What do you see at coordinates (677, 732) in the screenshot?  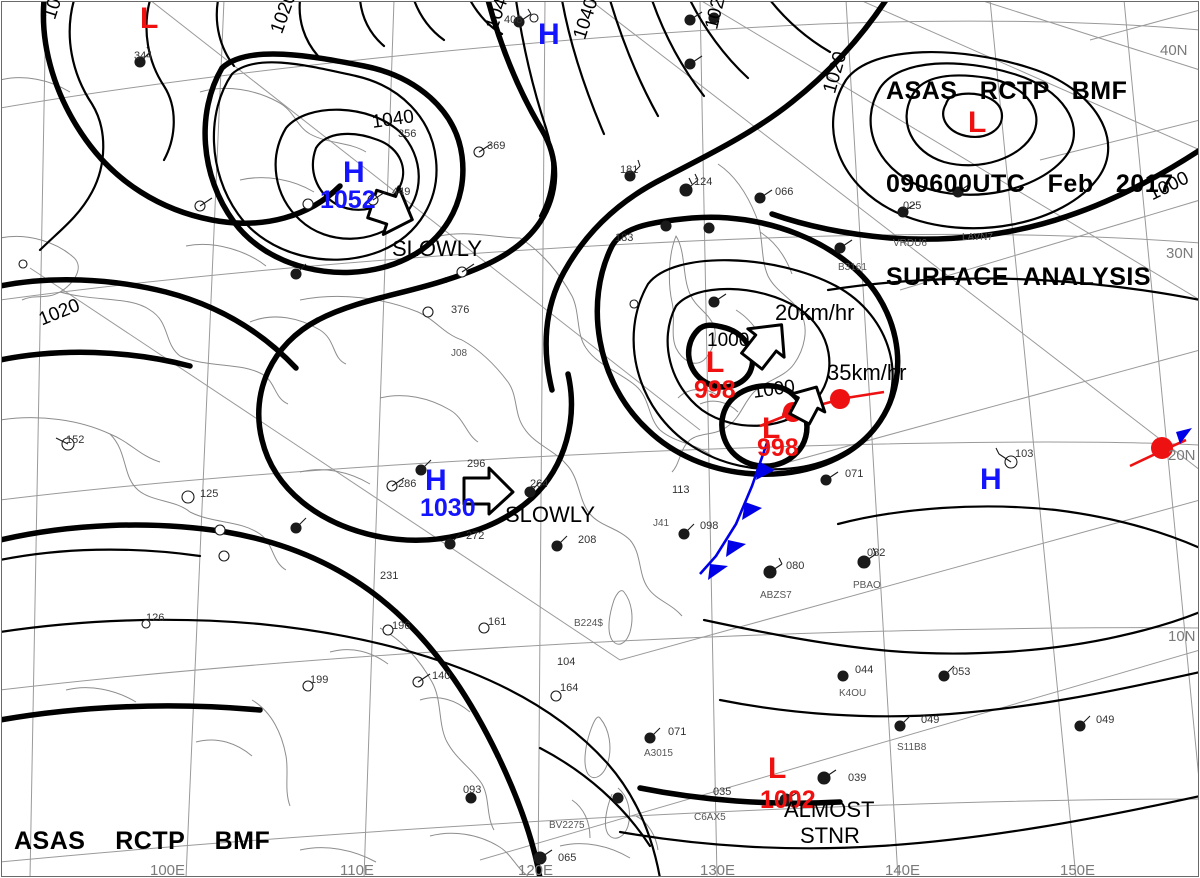 I see `station-observation-32: 071` at bounding box center [677, 732].